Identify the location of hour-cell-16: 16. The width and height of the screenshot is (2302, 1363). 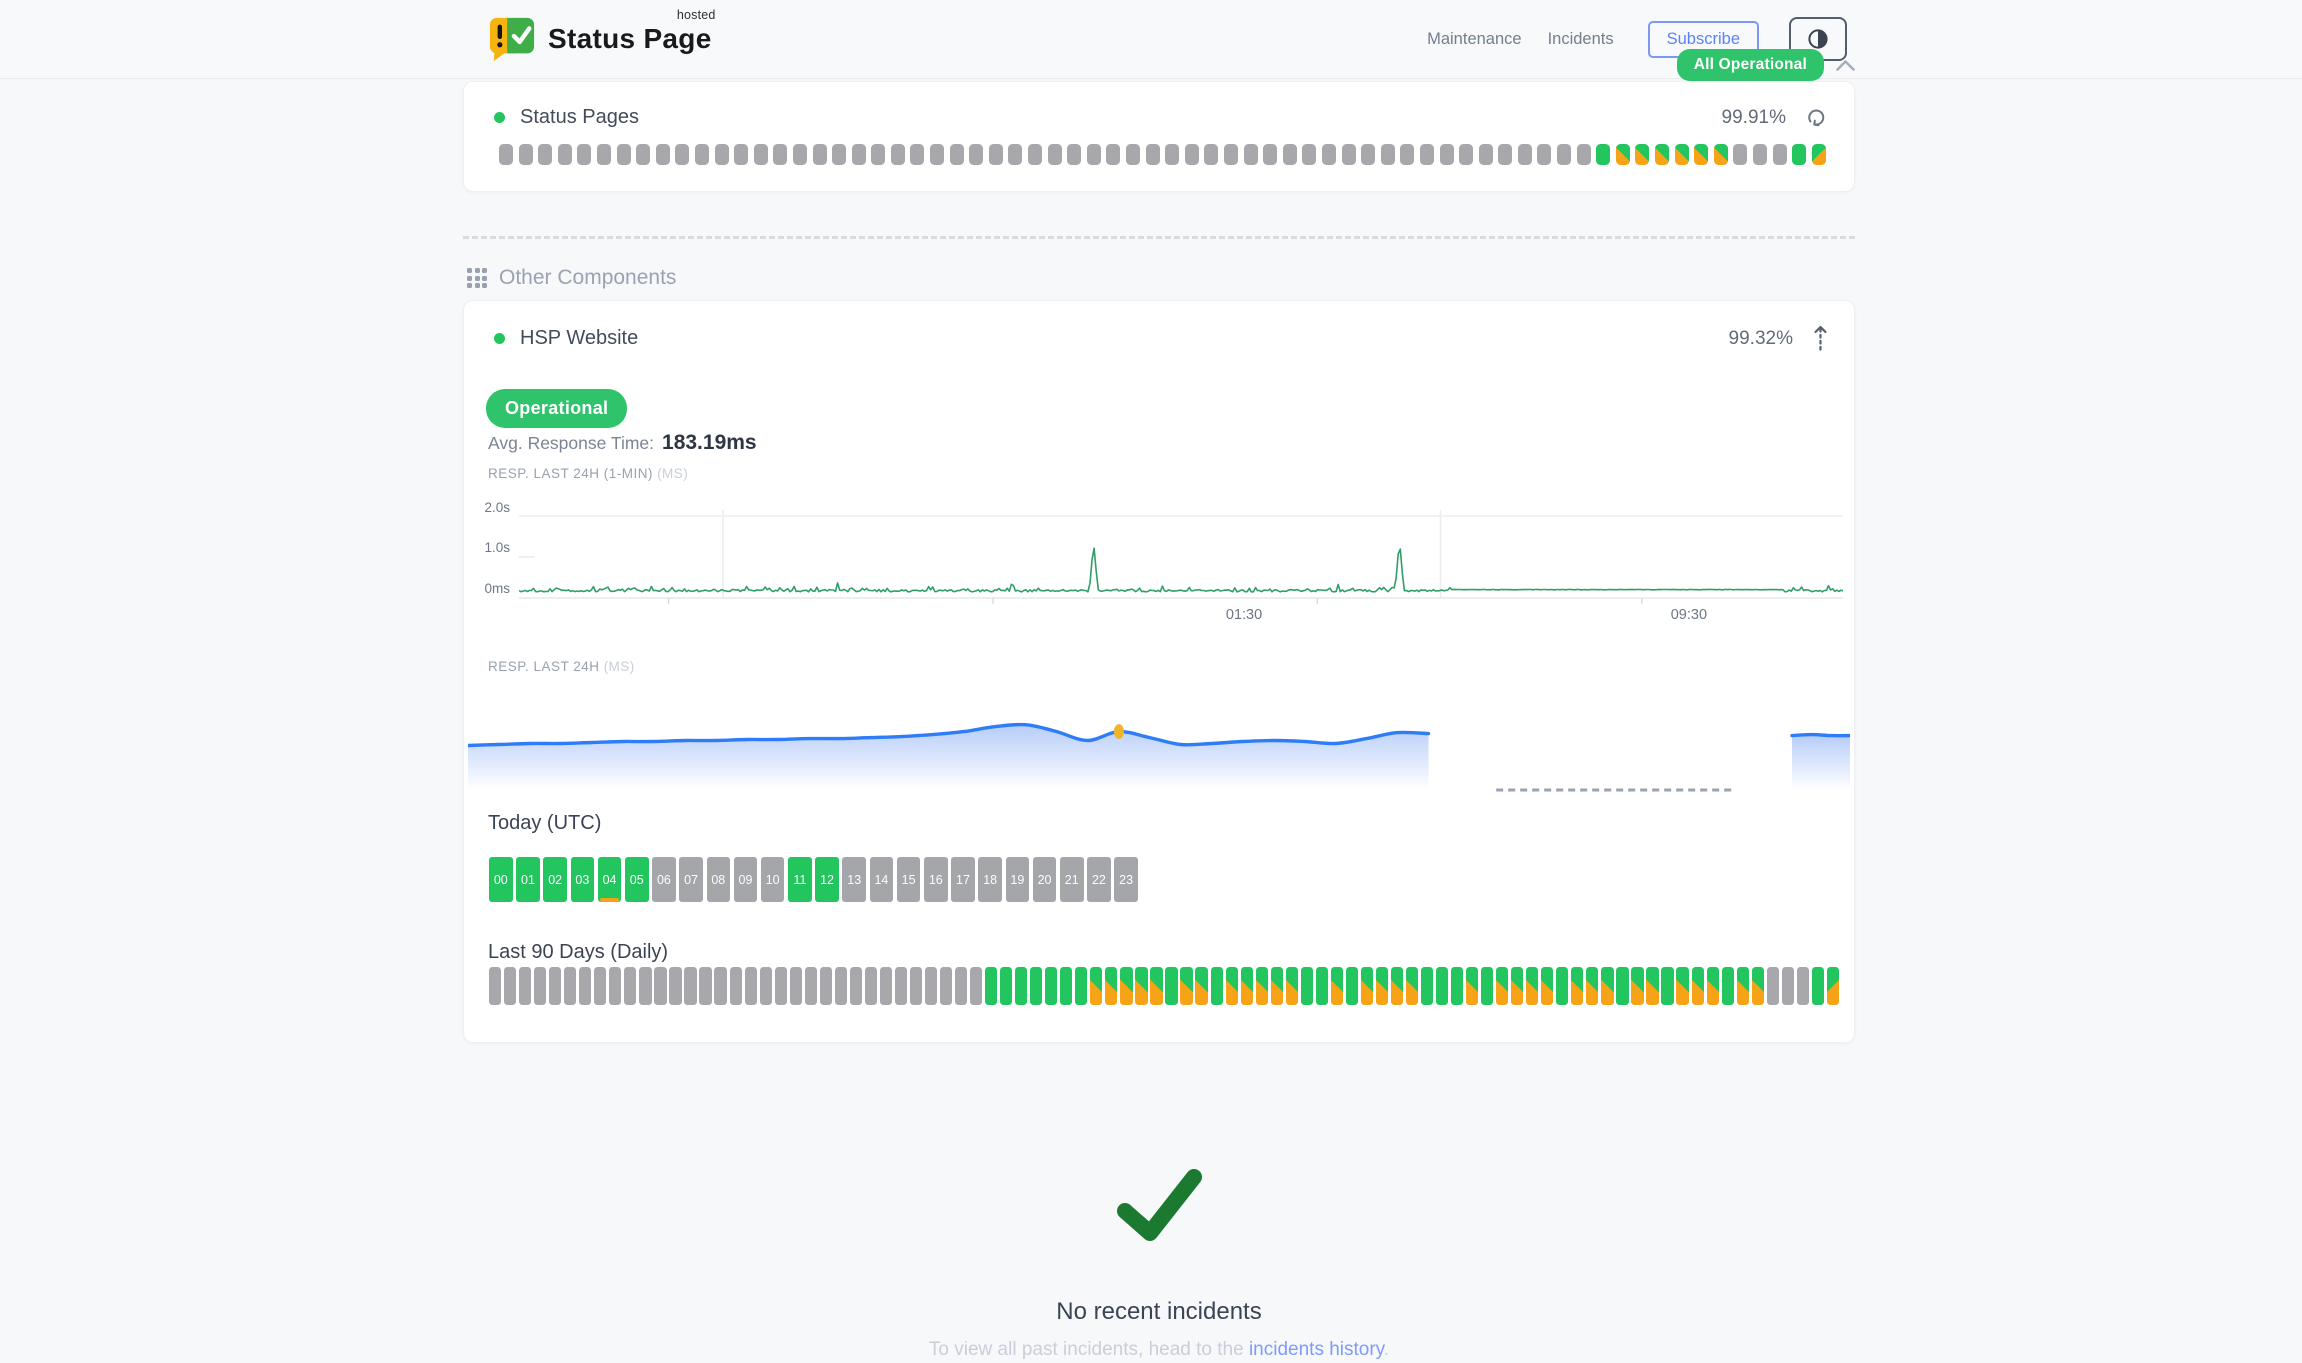
(936, 879).